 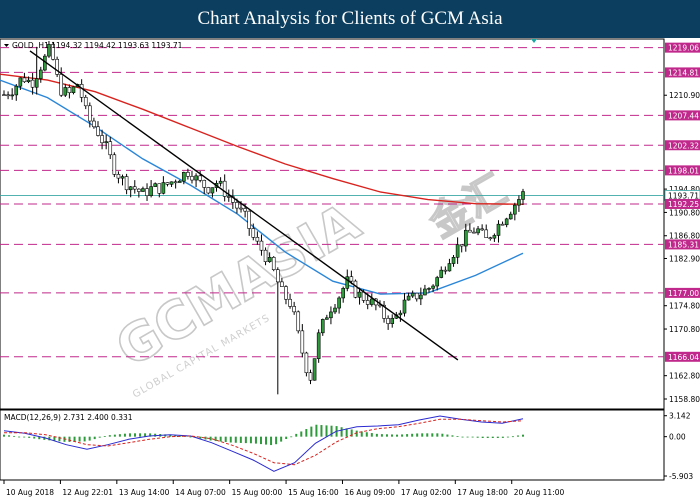 What do you see at coordinates (68, 417) in the screenshot?
I see `macd-label: MACD(12,26,9) 2.731 2.400 0.331` at bounding box center [68, 417].